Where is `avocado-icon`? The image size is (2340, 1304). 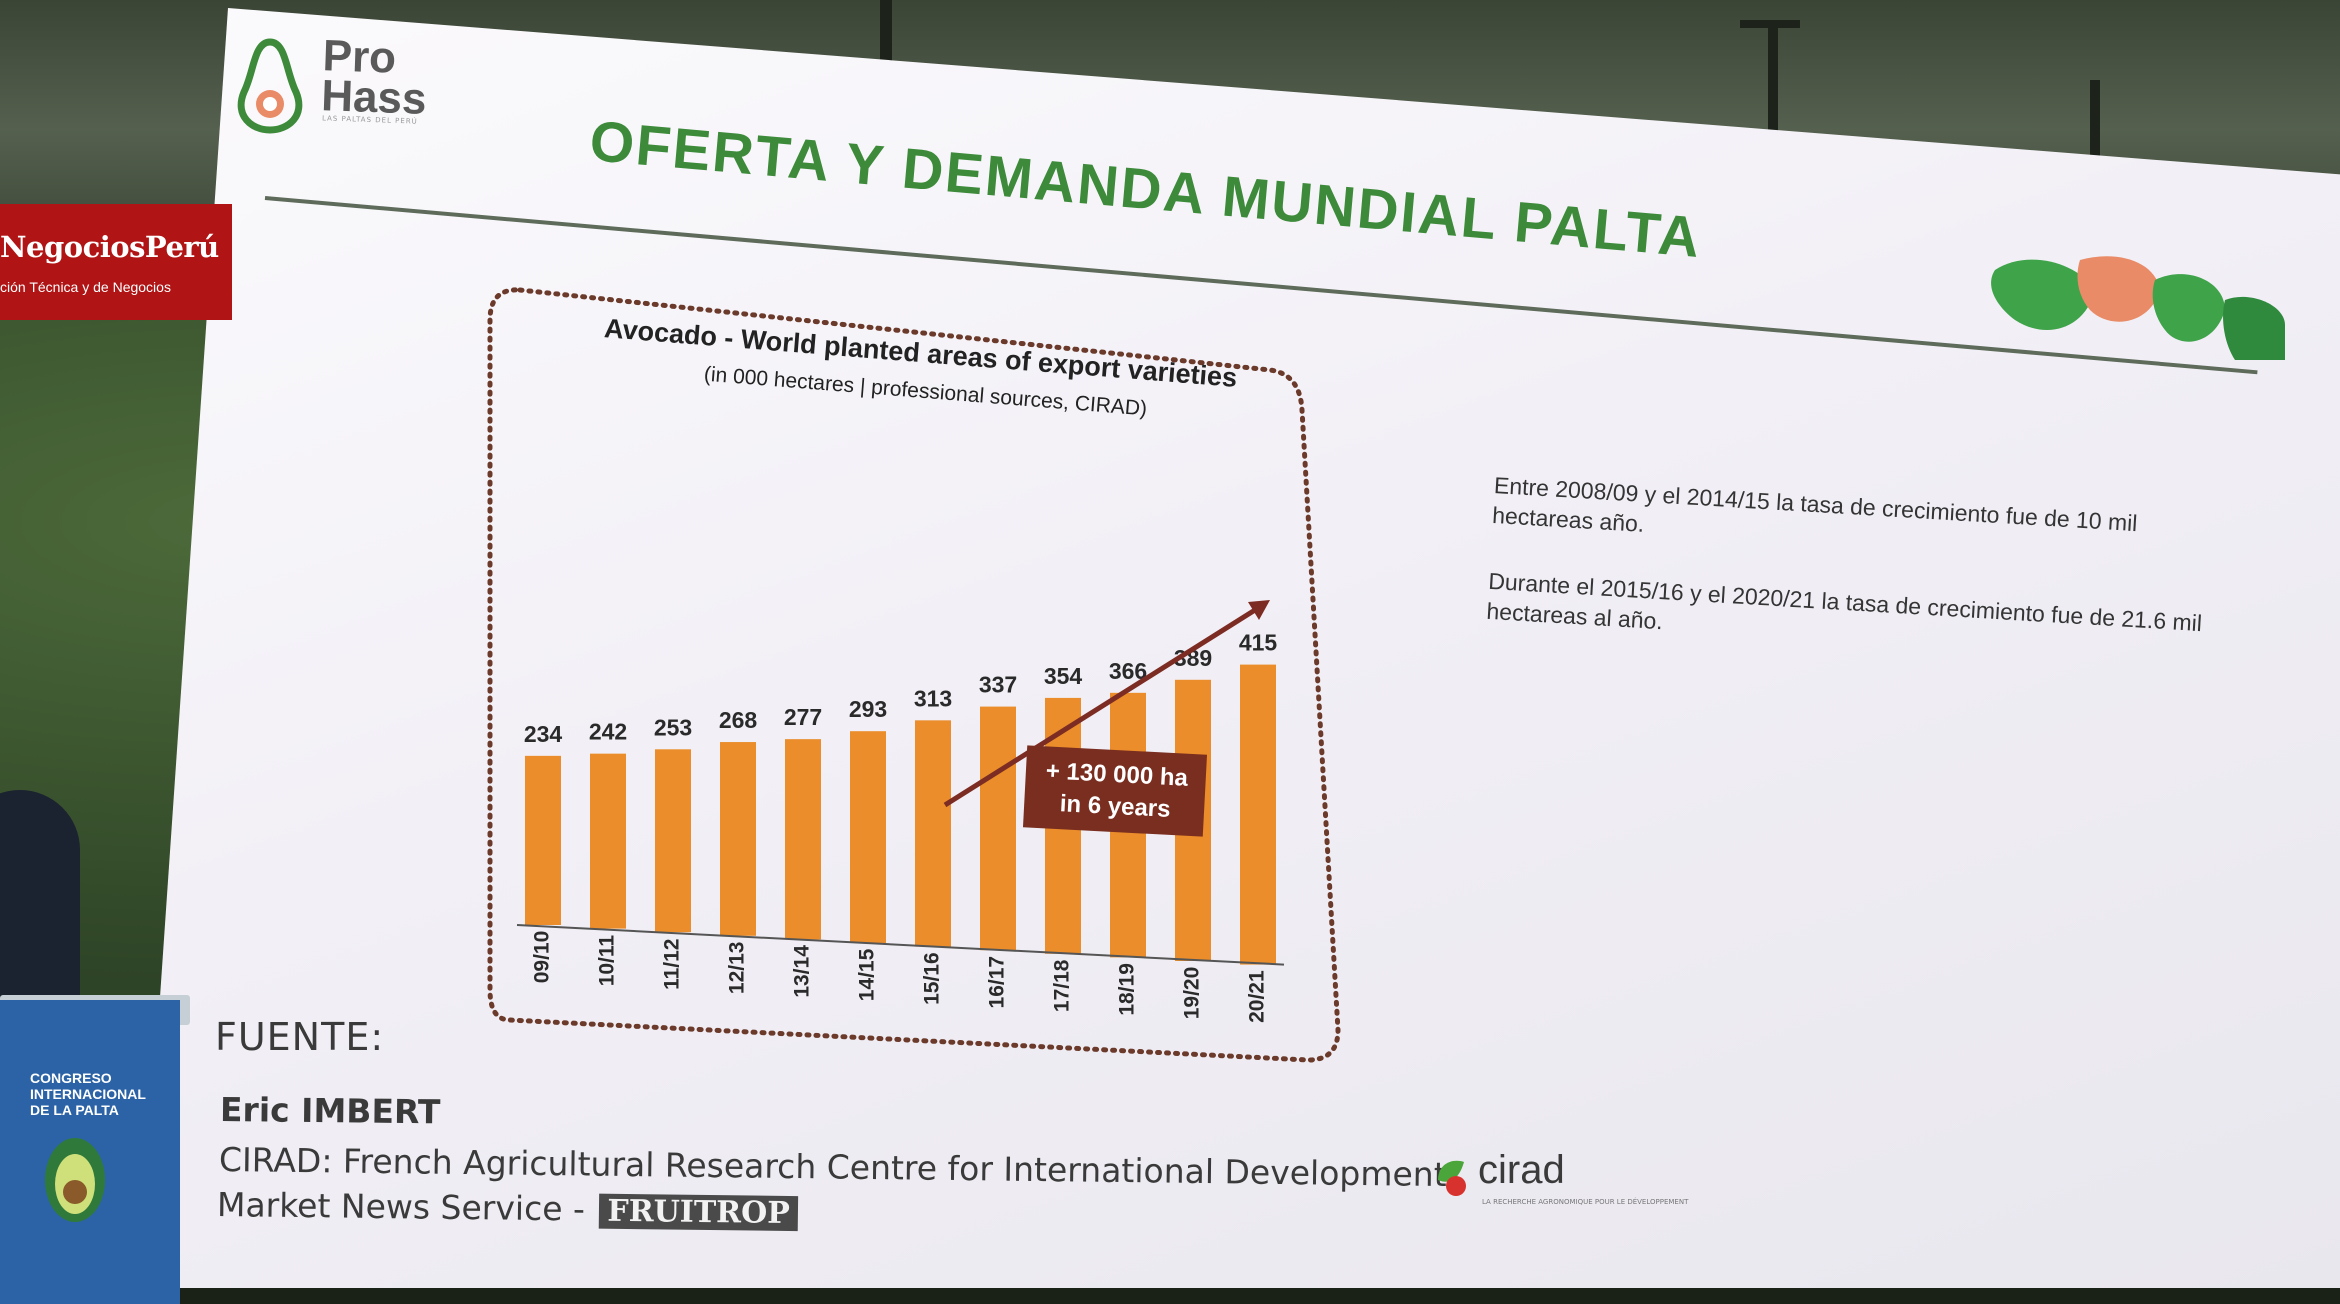 avocado-icon is located at coordinates (75, 1180).